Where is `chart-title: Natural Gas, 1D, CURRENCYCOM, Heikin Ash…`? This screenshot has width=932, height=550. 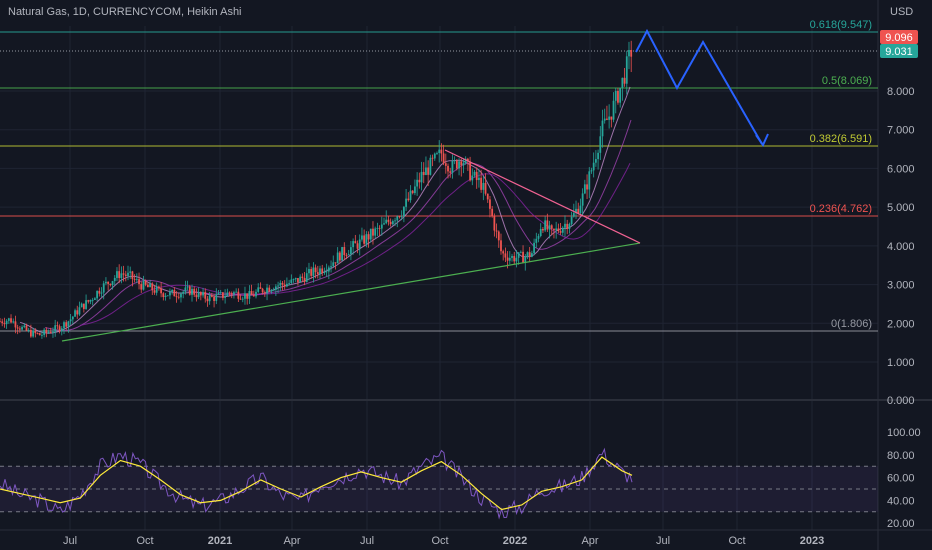
chart-title: Natural Gas, 1D, CURRENCYCOM, Heikin Ash… is located at coordinates (125, 12).